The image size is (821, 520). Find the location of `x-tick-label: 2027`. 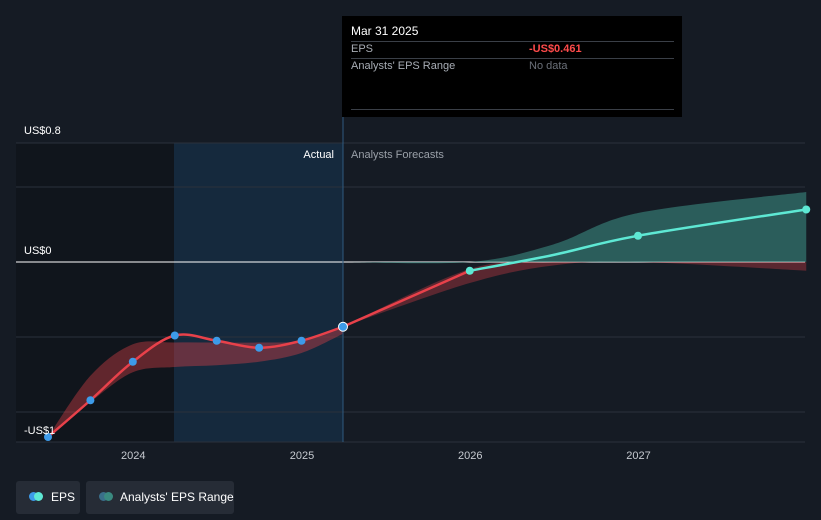

x-tick-label: 2027 is located at coordinates (638, 456).